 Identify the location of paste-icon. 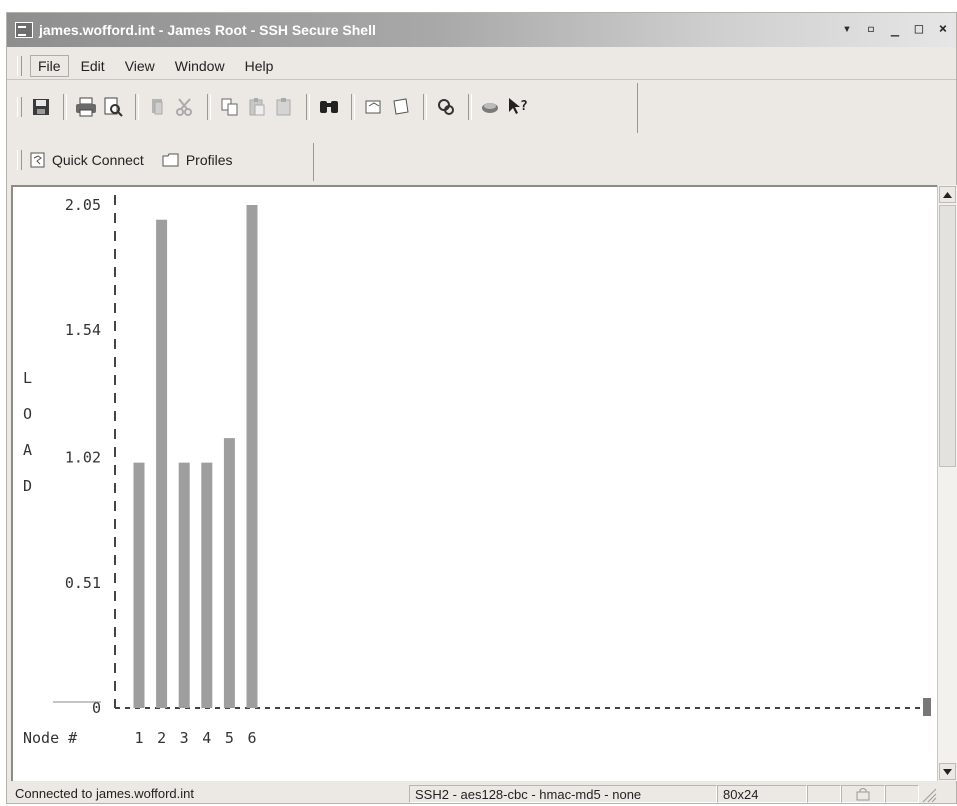
(257, 107).